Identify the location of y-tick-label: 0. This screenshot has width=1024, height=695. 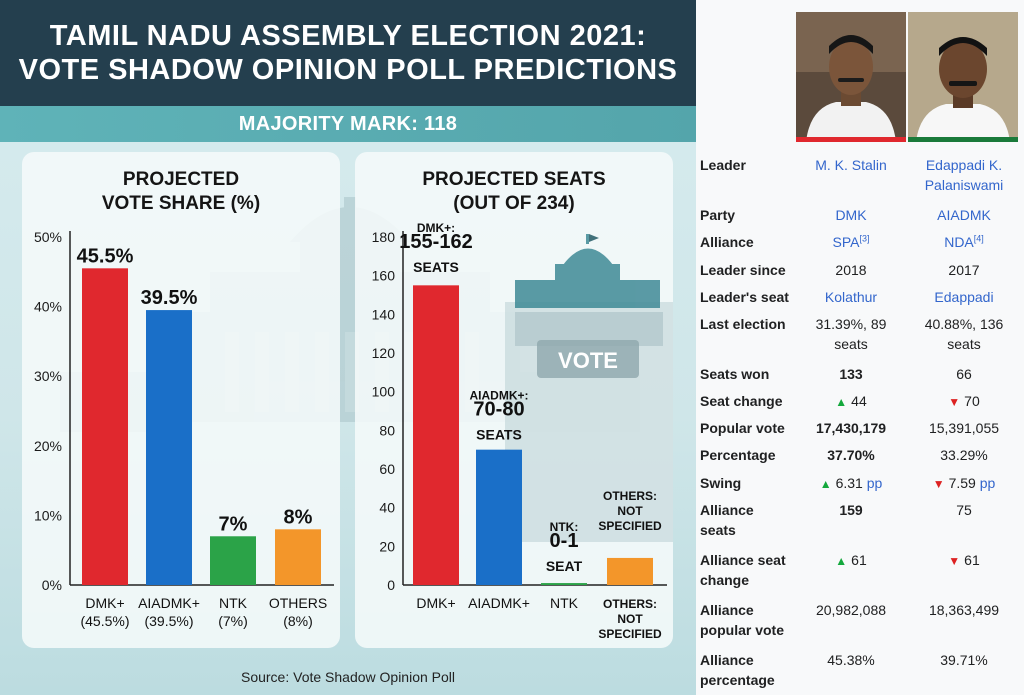
(391, 585).